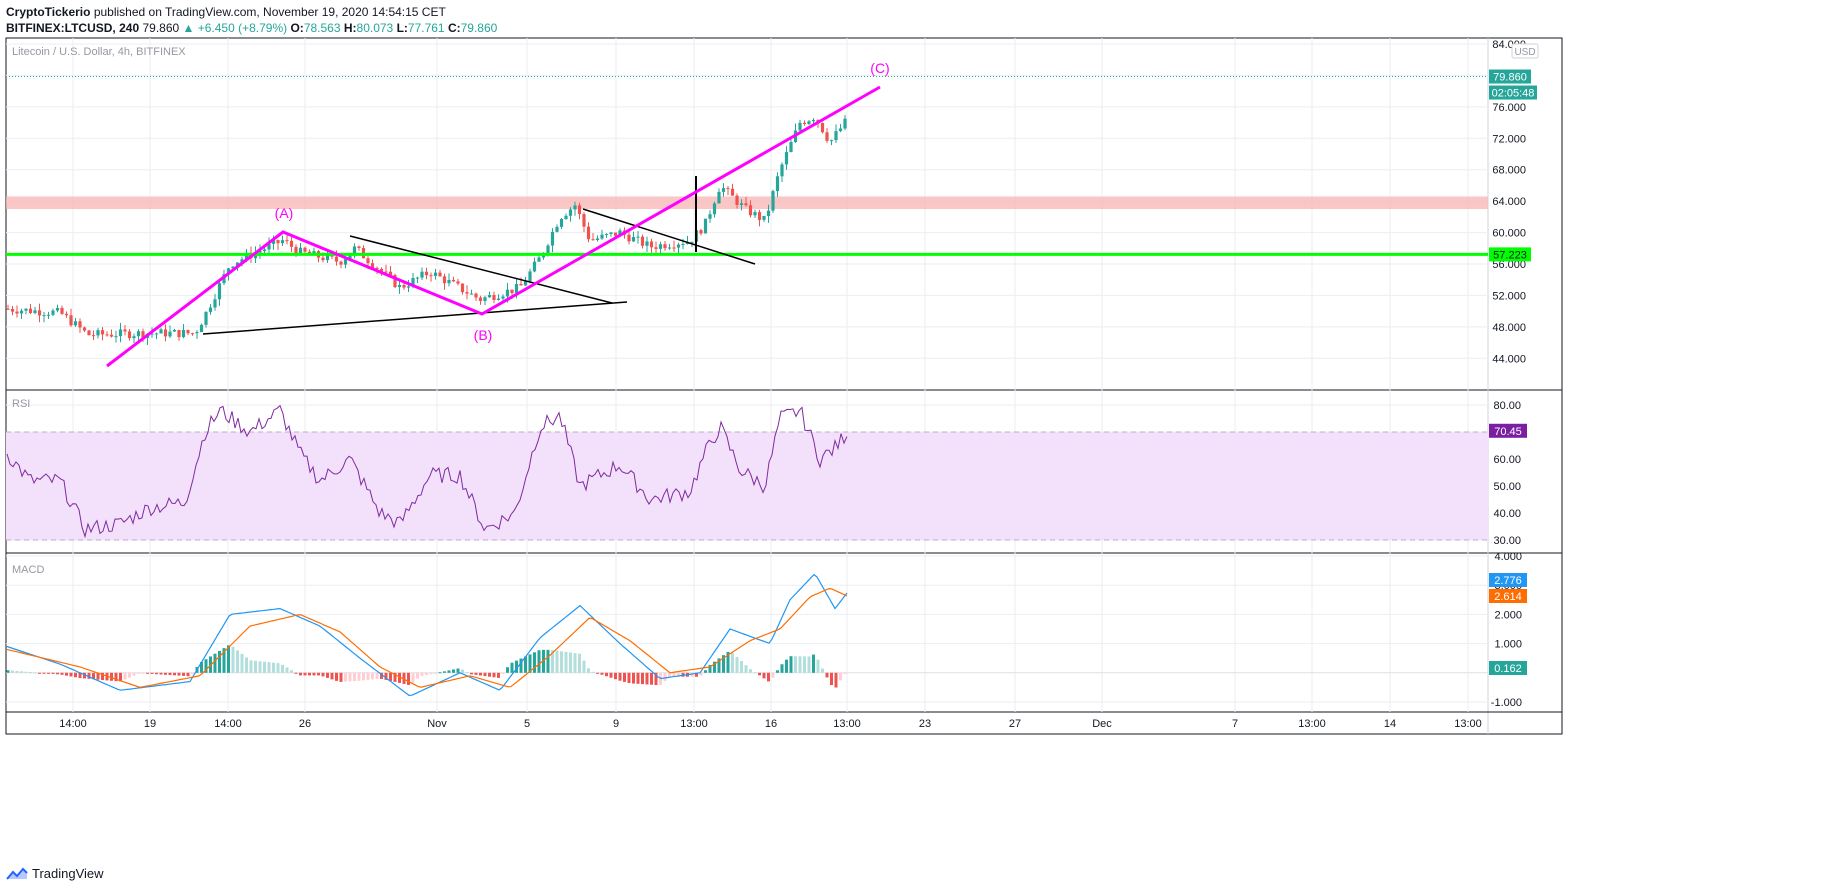  I want to click on high-value: 80.073, so click(375, 28).